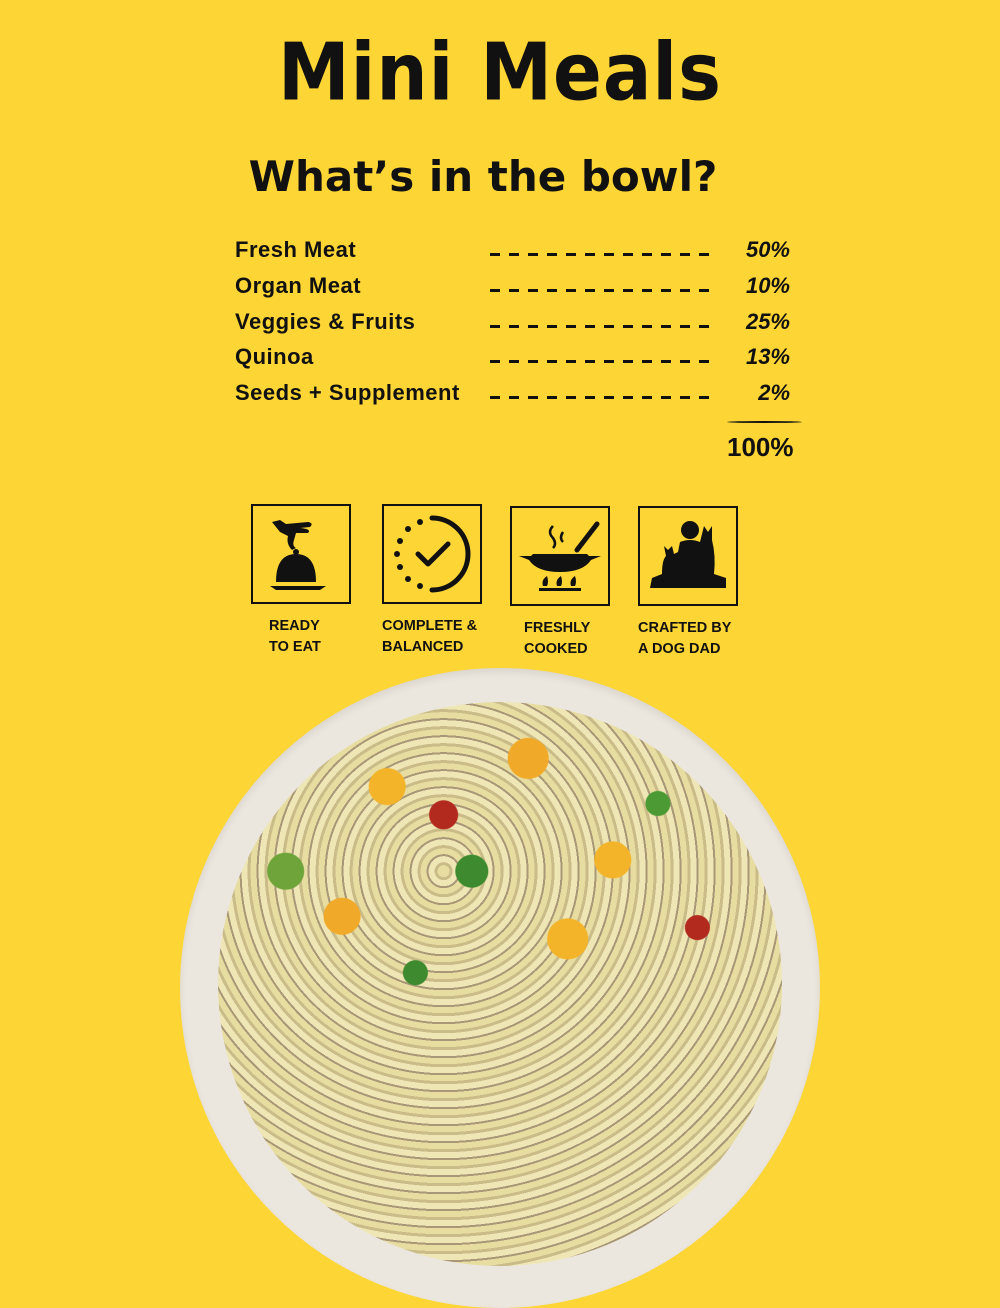 The height and width of the screenshot is (1308, 1000). Describe the element at coordinates (685, 628) in the screenshot. I see `badge-line: CRAFTED BY` at that location.